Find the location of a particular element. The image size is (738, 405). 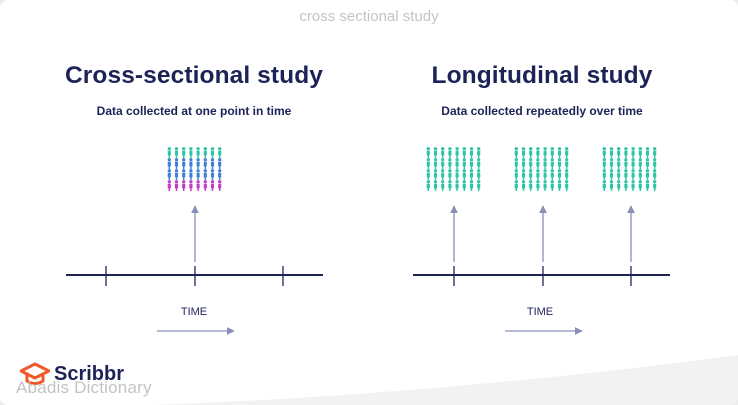

longitudinal-participants-group is located at coordinates (541, 169).